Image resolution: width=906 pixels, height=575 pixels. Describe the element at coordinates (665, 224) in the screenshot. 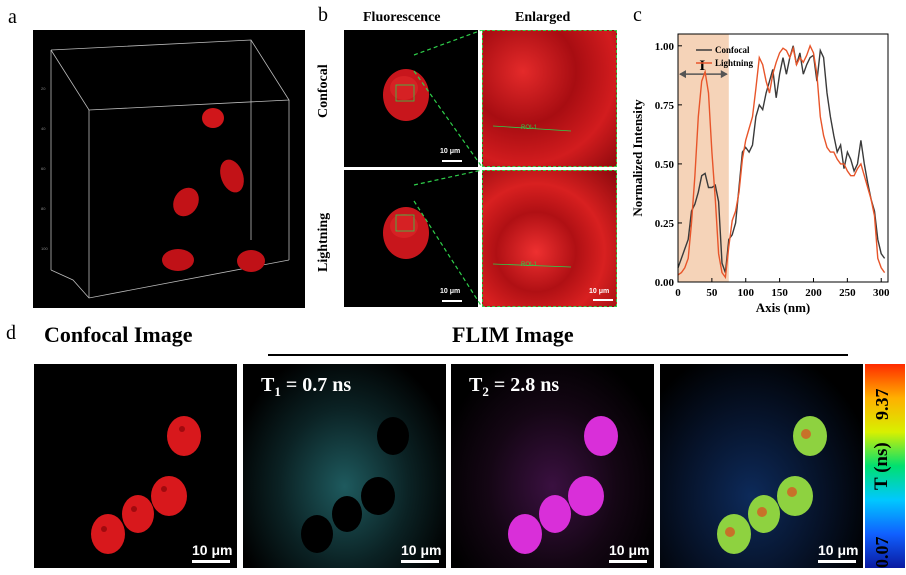

I see `y-tick-label: 0.25` at that location.